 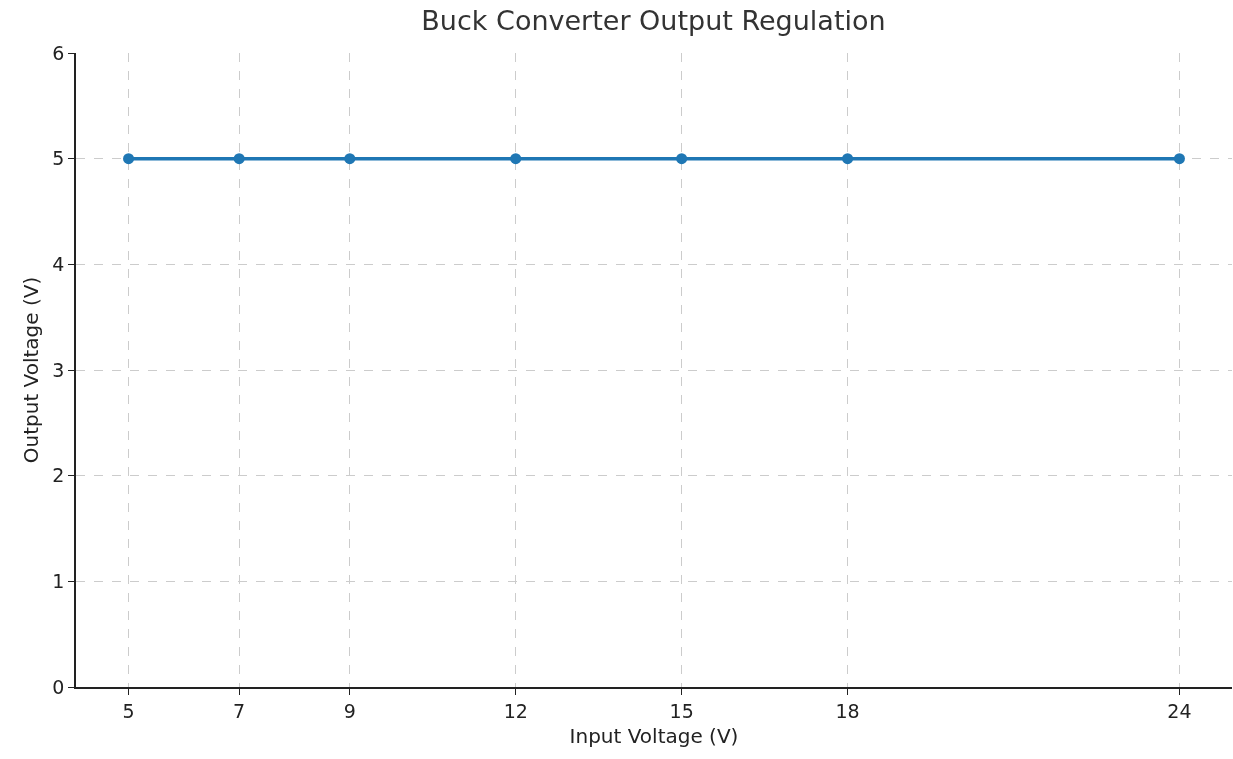 What do you see at coordinates (349, 710) in the screenshot?
I see `x-tick-label: 9` at bounding box center [349, 710].